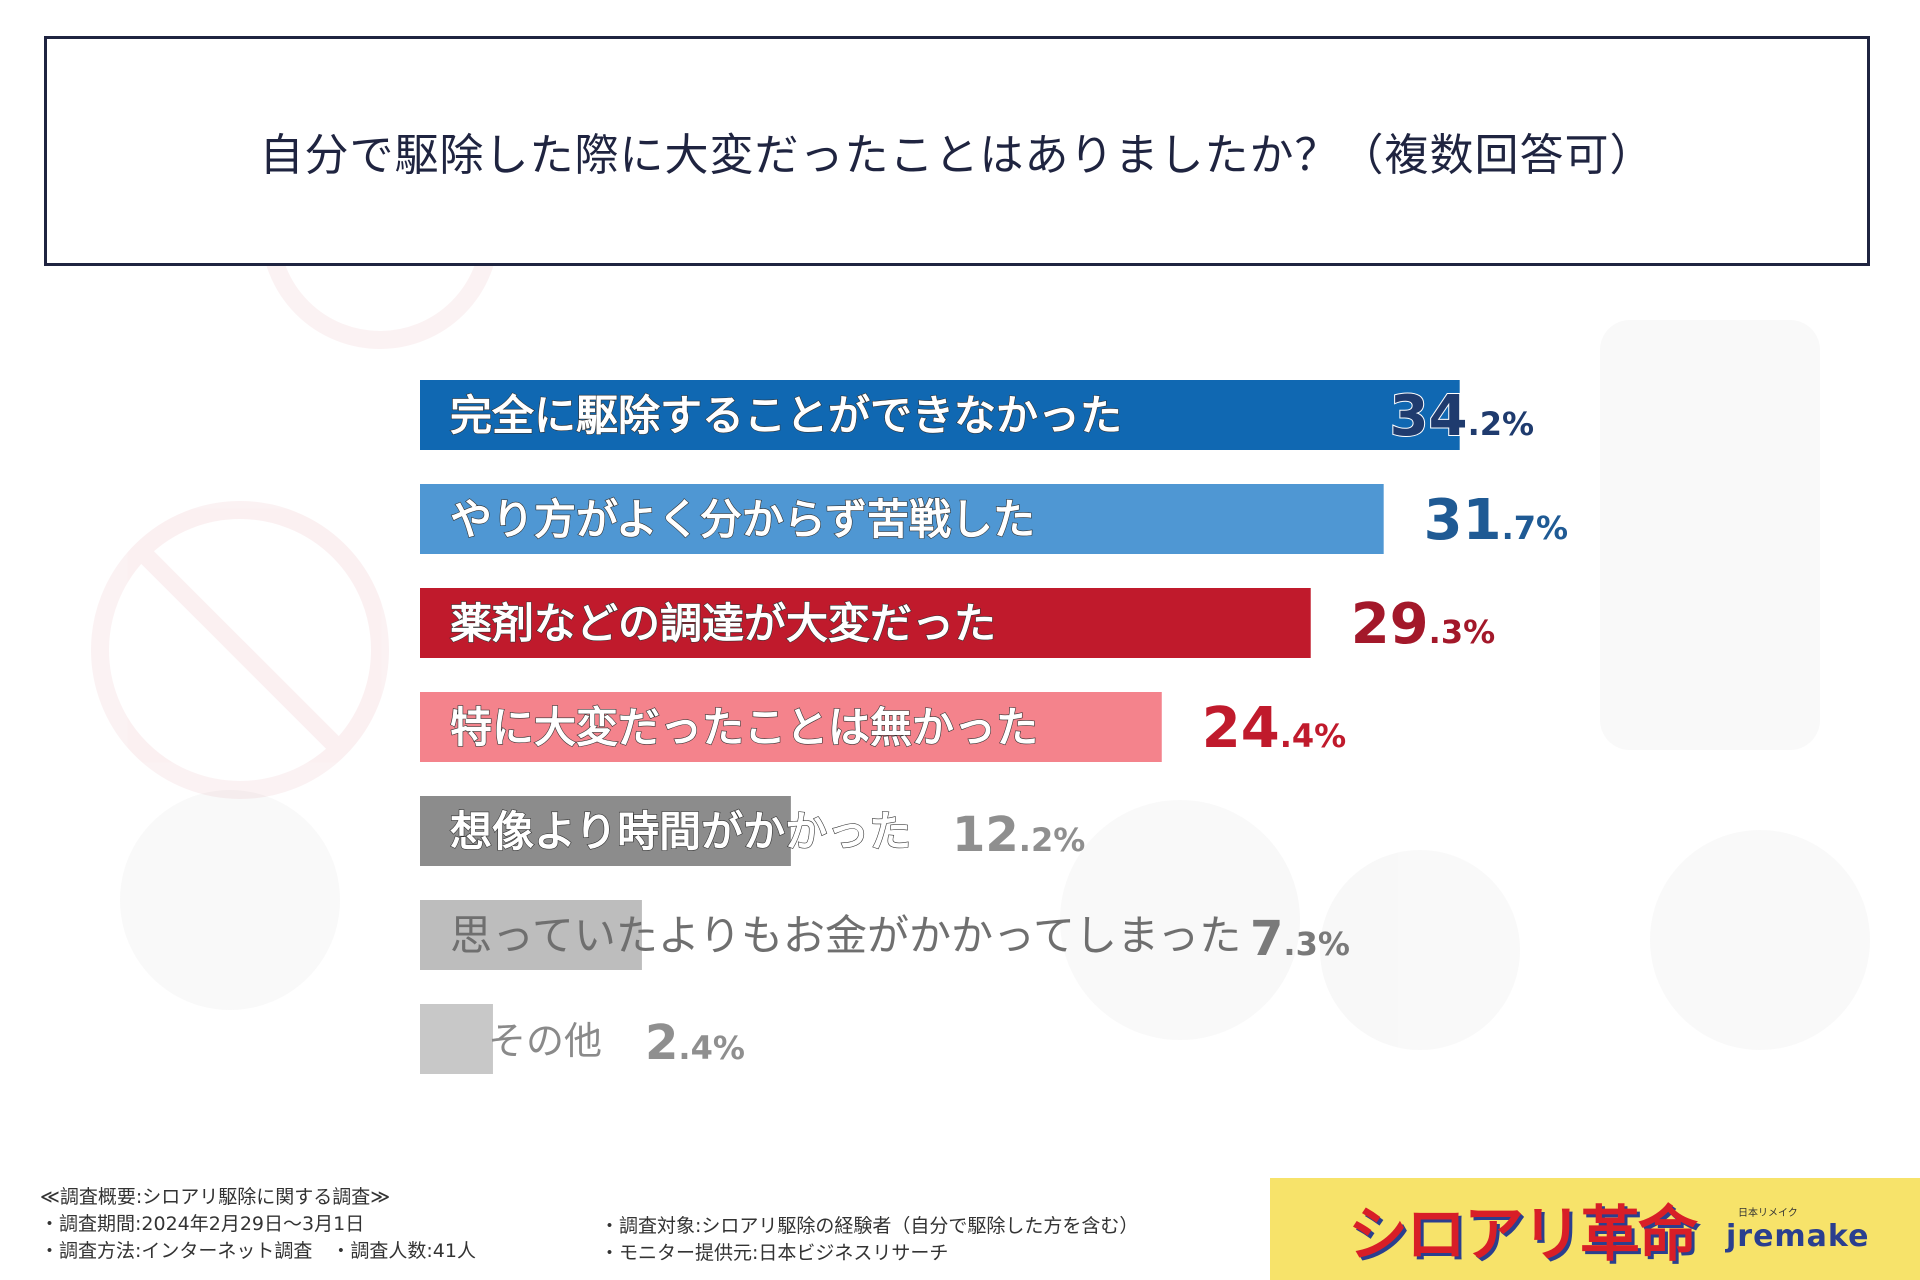 This screenshot has height=1280, width=1920. Describe the element at coordinates (742, 519) in the screenshot. I see `category-label-2: やり方がよく分からず苦戦した` at that location.